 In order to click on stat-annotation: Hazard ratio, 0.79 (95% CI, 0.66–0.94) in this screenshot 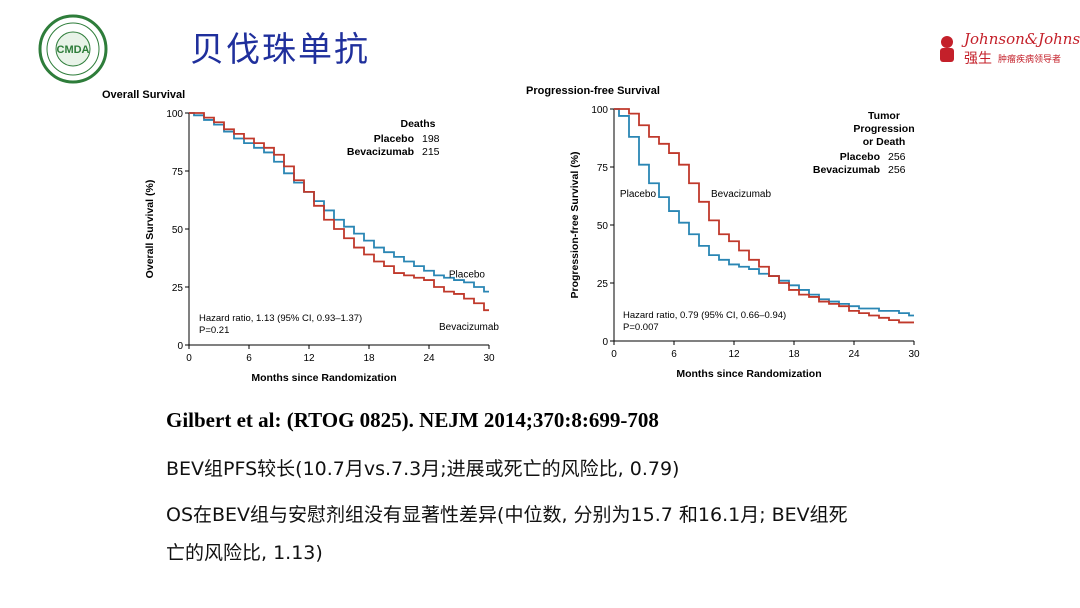, I will do `click(704, 315)`.